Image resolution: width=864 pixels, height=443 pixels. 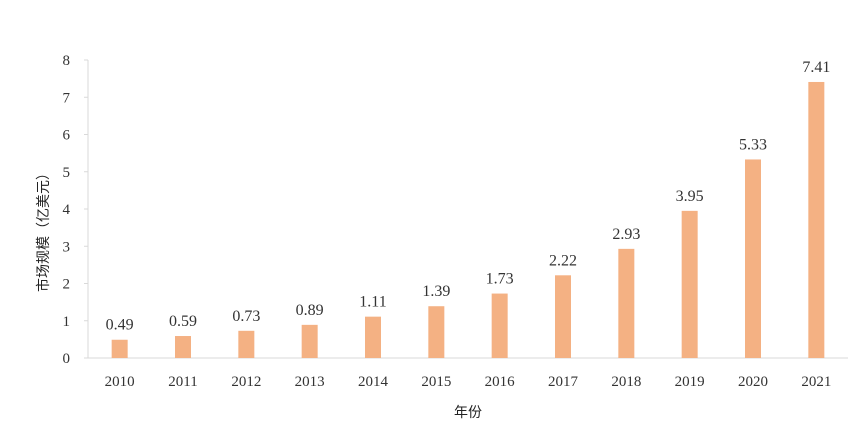 What do you see at coordinates (67, 173) in the screenshot?
I see `y-tick-label: 5` at bounding box center [67, 173].